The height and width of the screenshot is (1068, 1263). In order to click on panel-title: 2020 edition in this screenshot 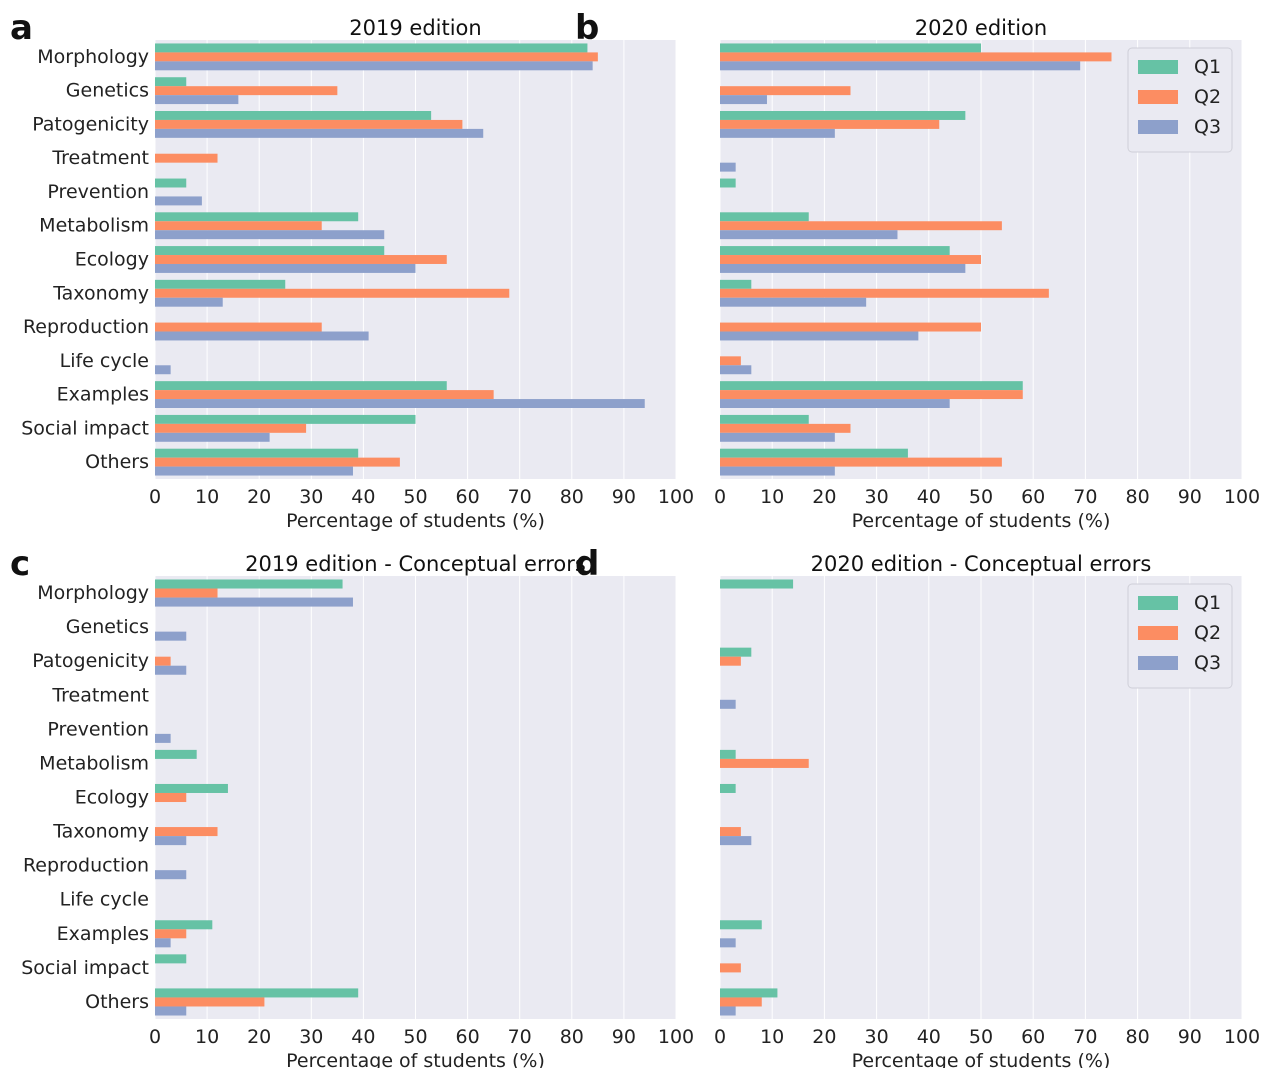, I will do `click(981, 28)`.